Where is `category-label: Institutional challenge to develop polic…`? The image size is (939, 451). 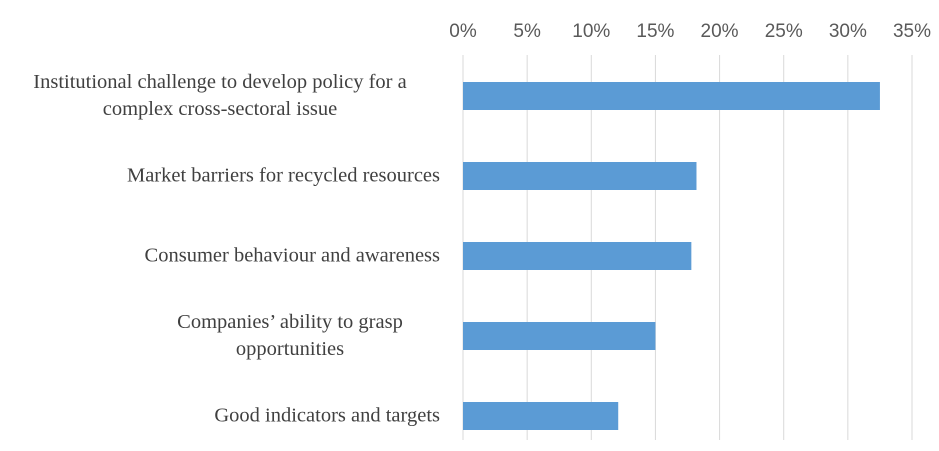 category-label: Institutional challenge to develop polic… is located at coordinates (220, 95).